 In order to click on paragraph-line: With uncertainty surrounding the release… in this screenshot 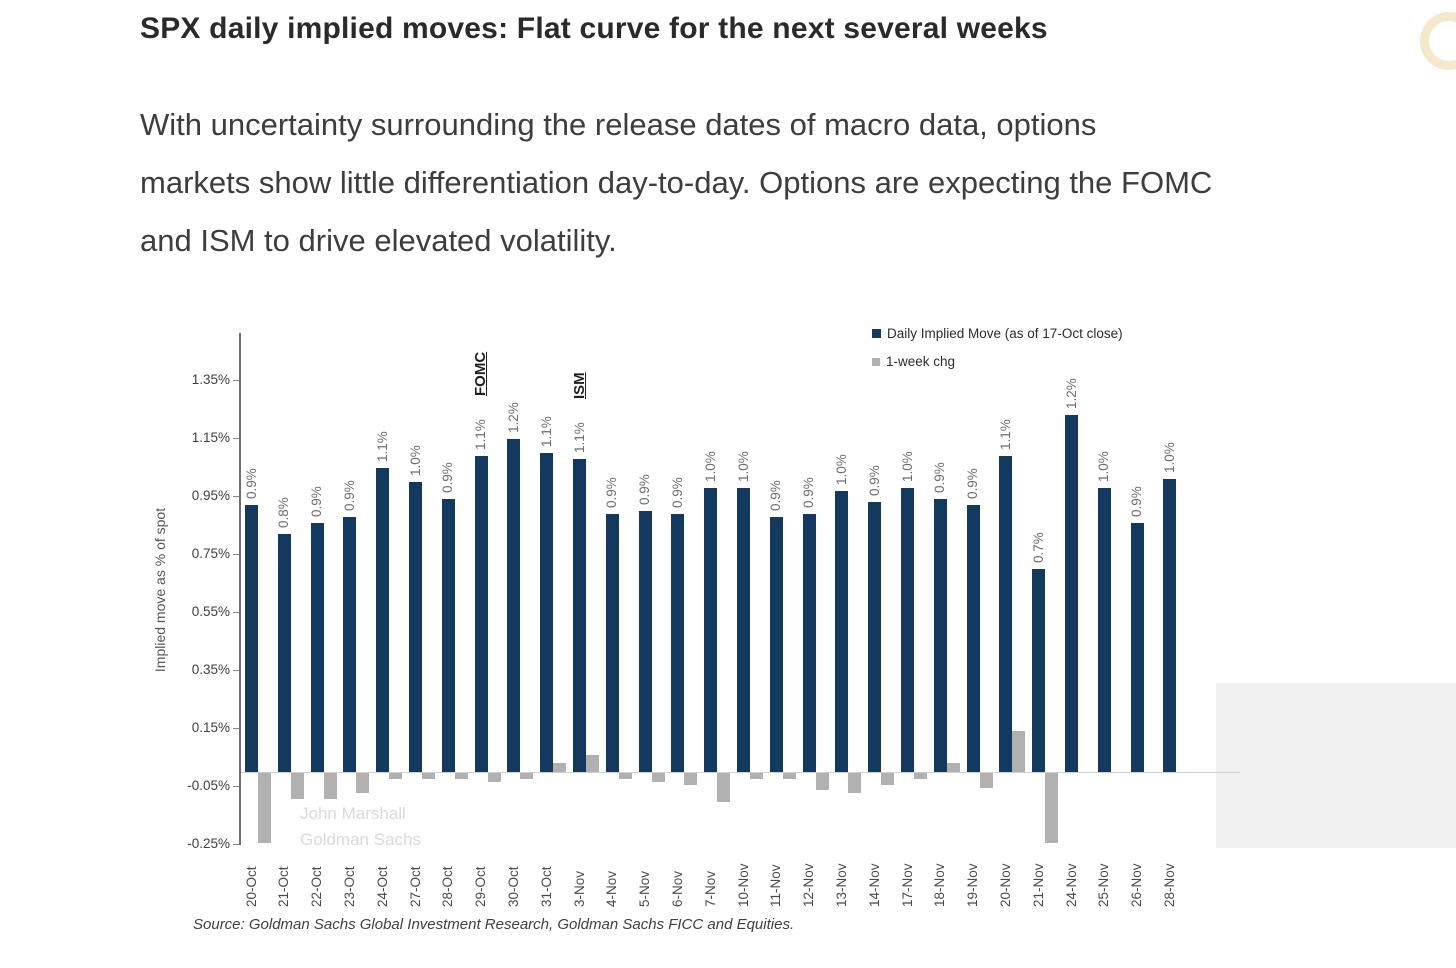, I will do `click(618, 124)`.